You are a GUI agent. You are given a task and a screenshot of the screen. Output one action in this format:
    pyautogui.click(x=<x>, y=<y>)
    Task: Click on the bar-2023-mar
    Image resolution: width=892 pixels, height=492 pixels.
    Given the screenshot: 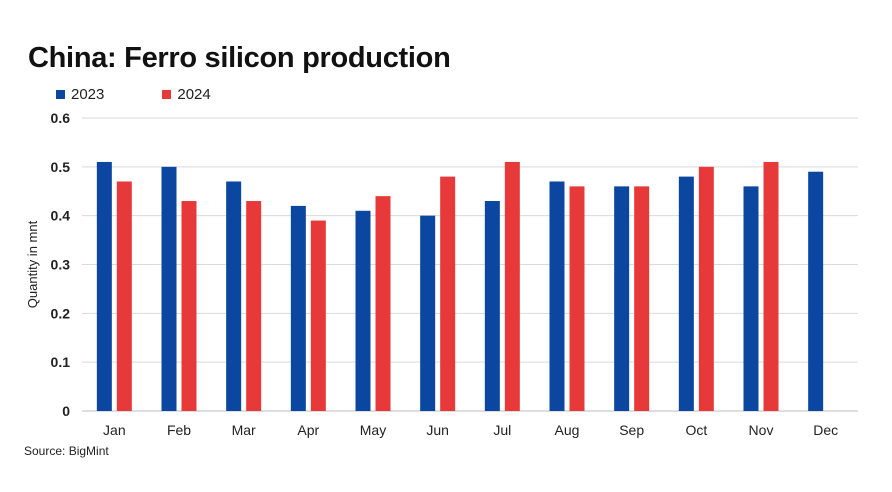 What is the action you would take?
    pyautogui.click(x=234, y=296)
    